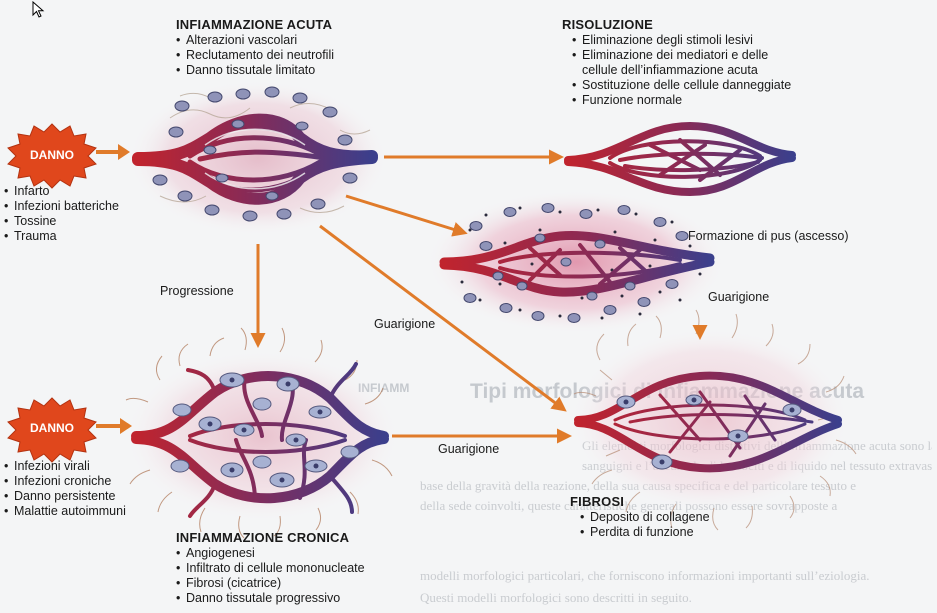 The image size is (937, 613). Describe the element at coordinates (61, 221) in the screenshot. I see `cause-item: Tossine` at that location.